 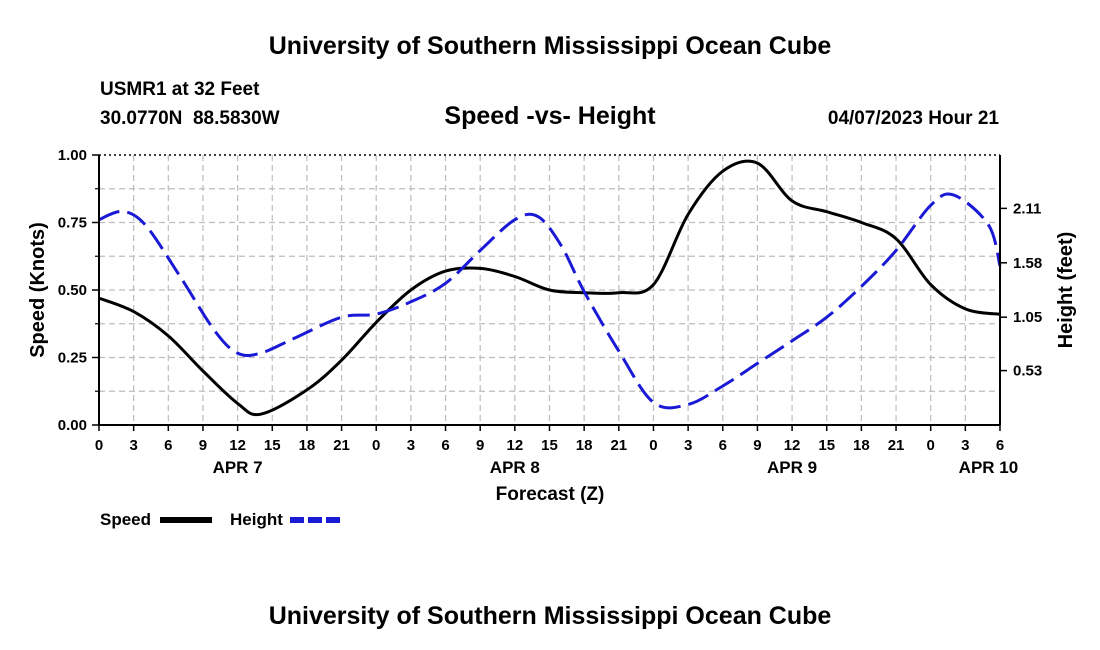 What do you see at coordinates (72, 290) in the screenshot?
I see `y-tick-label-left: 0.50` at bounding box center [72, 290].